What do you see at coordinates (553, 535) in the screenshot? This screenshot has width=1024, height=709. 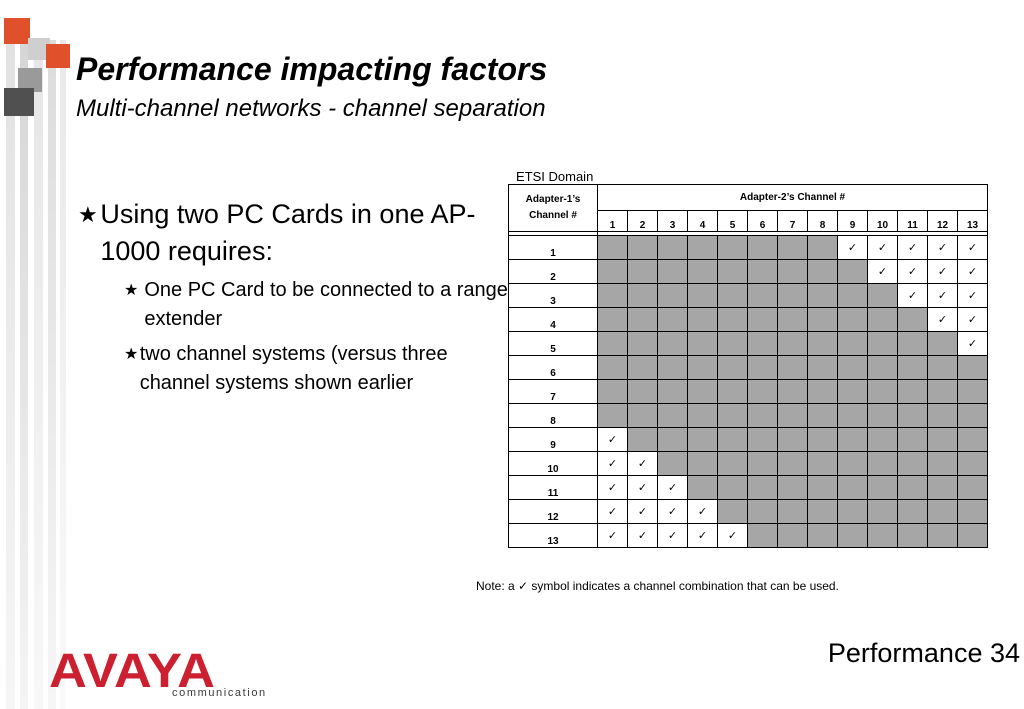 I see `row-label: 13` at bounding box center [553, 535].